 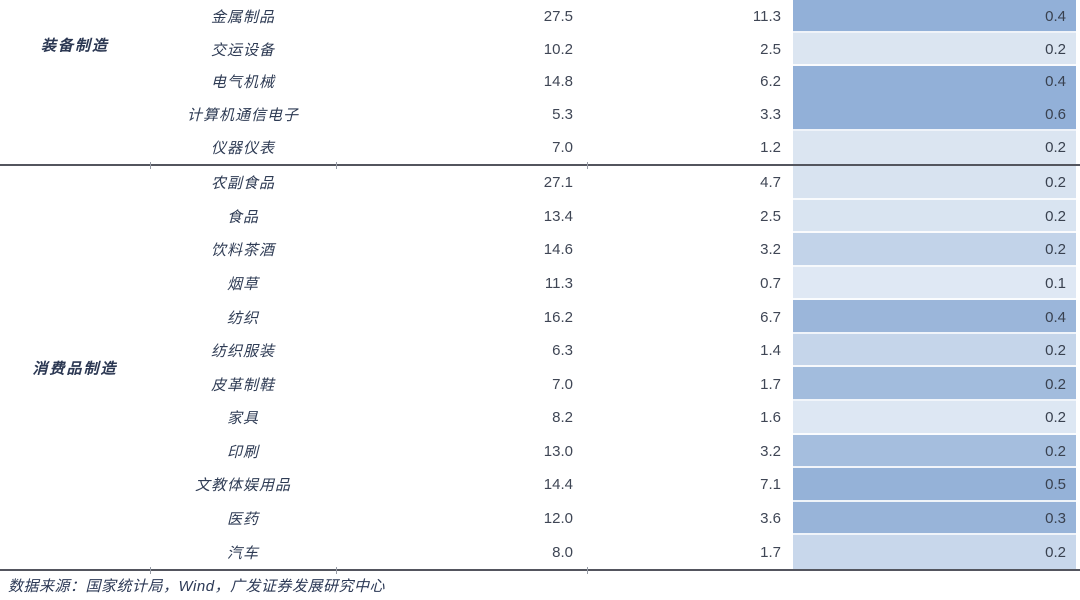 What do you see at coordinates (770, 82) in the screenshot?
I see `value2-cell: 6.2` at bounding box center [770, 82].